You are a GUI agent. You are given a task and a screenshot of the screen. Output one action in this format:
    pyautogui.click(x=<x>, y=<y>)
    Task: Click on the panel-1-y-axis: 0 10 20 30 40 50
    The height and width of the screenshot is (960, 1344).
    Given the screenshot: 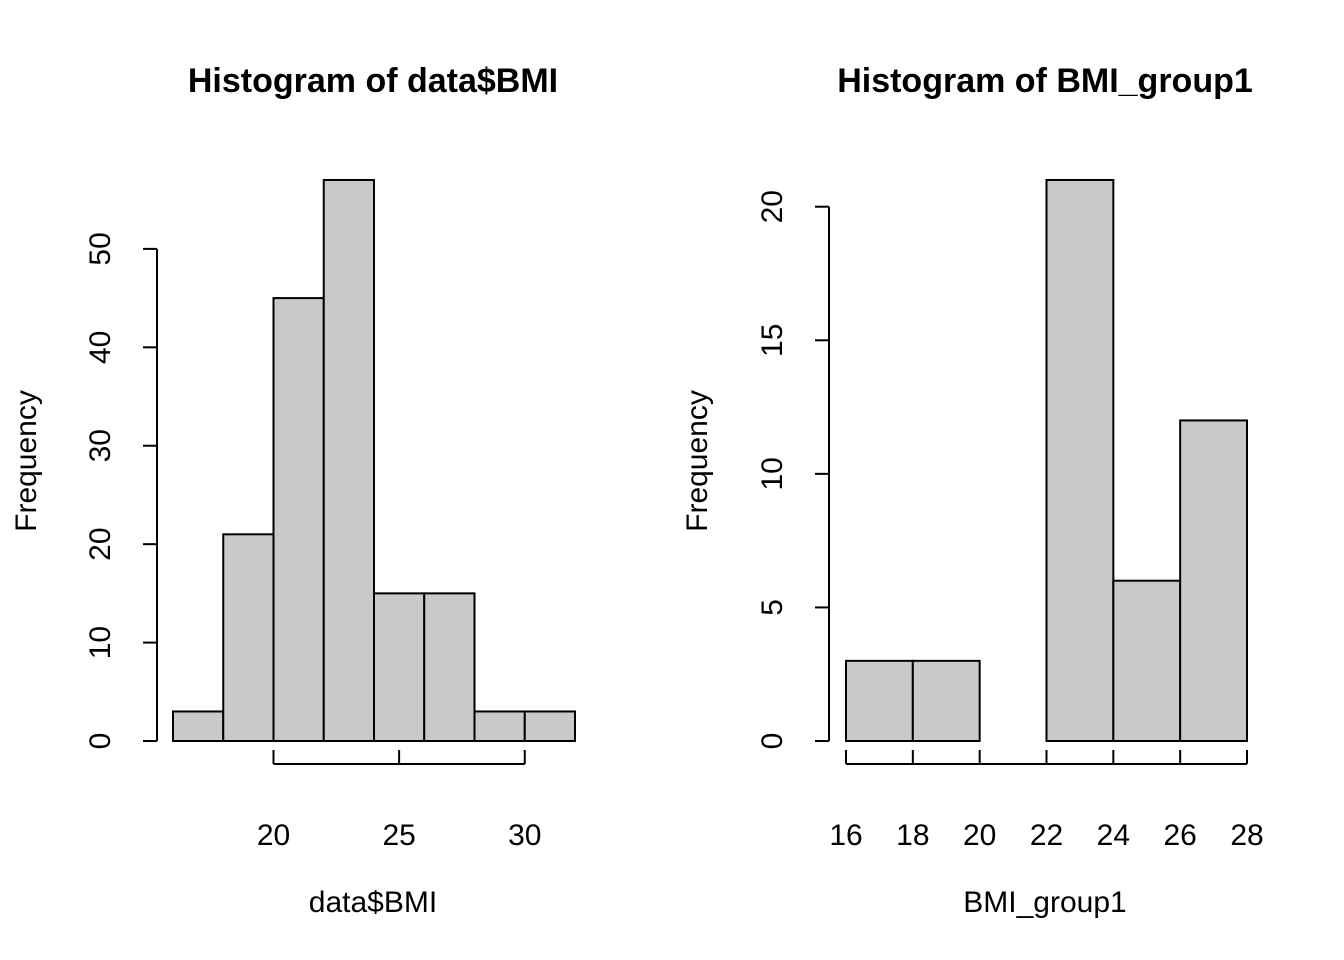 What is the action you would take?
    pyautogui.click(x=121, y=491)
    